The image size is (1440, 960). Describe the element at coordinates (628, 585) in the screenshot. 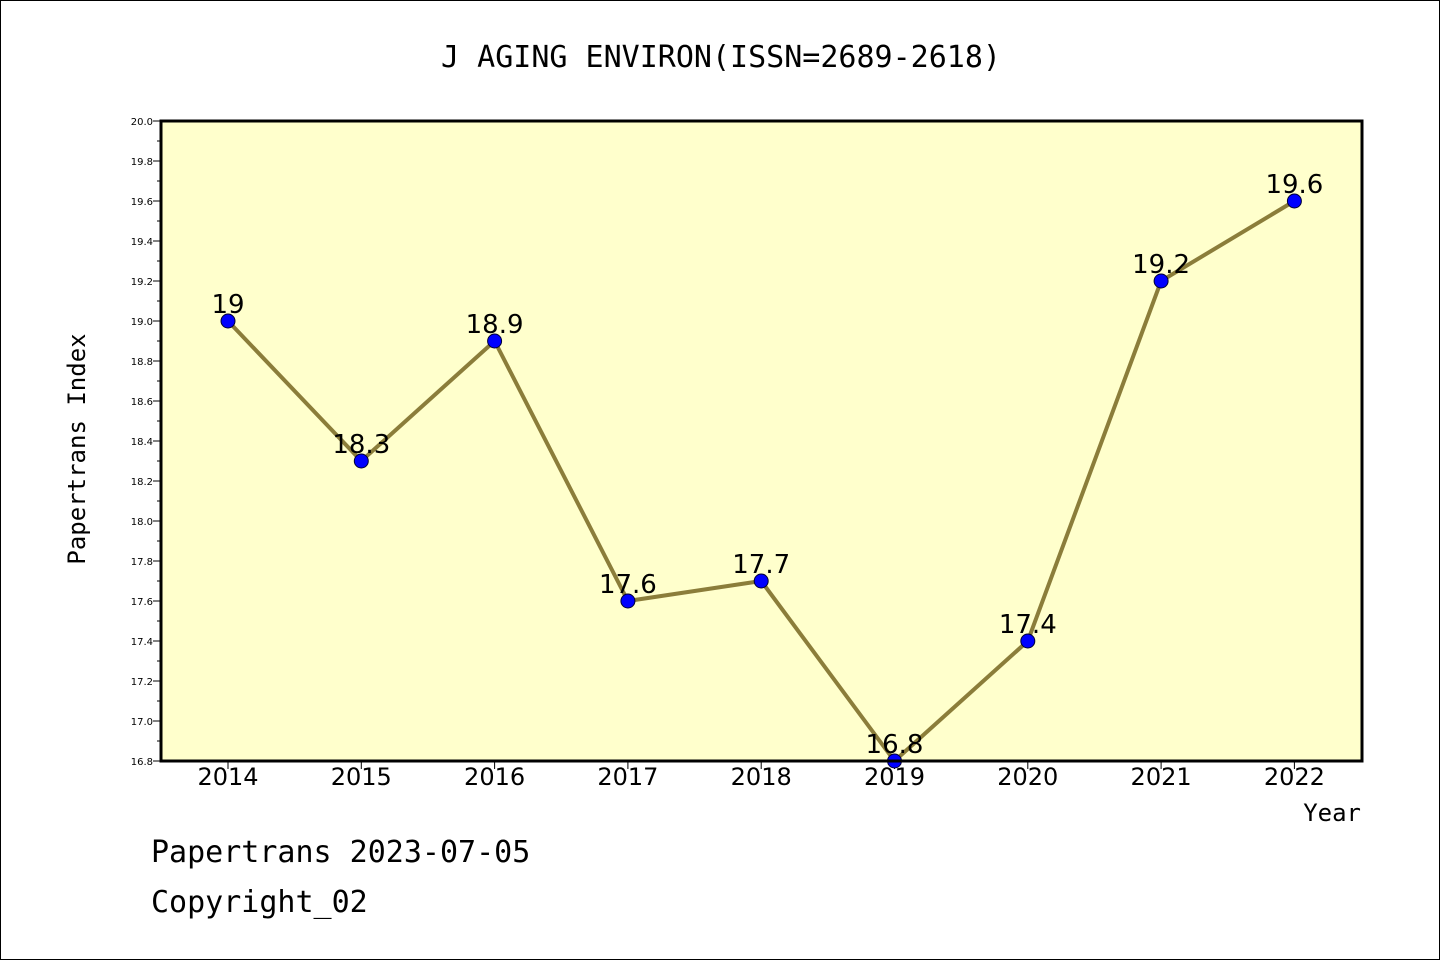

I see `data-label: 17.6` at that location.